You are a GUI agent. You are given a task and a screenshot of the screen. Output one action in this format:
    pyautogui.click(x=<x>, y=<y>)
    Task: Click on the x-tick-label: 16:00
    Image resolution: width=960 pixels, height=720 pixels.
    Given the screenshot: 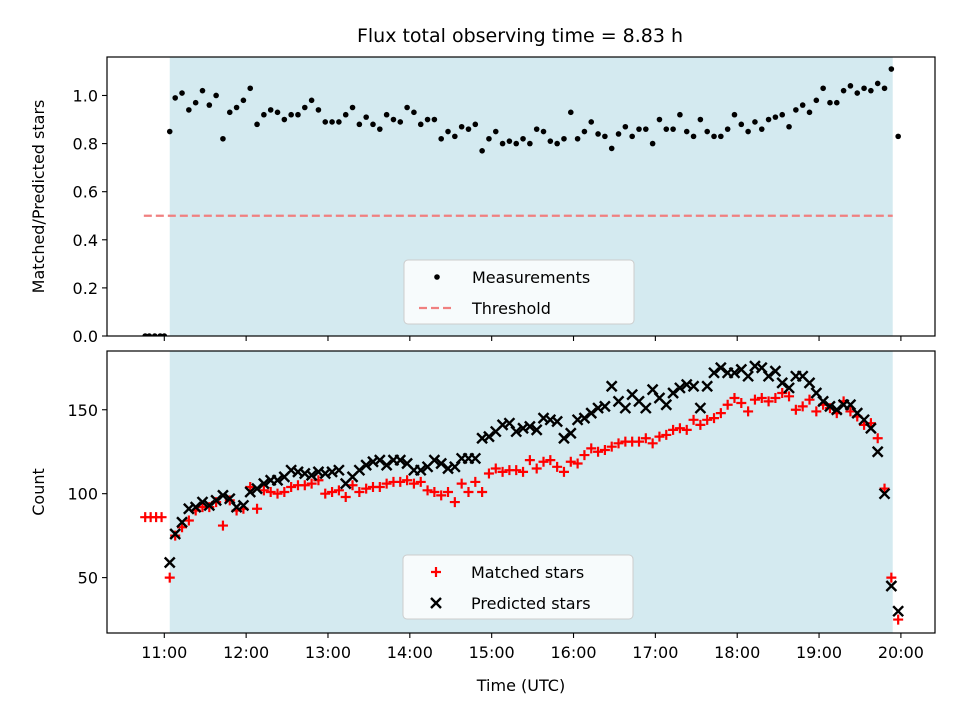 What is the action you would take?
    pyautogui.click(x=573, y=652)
    